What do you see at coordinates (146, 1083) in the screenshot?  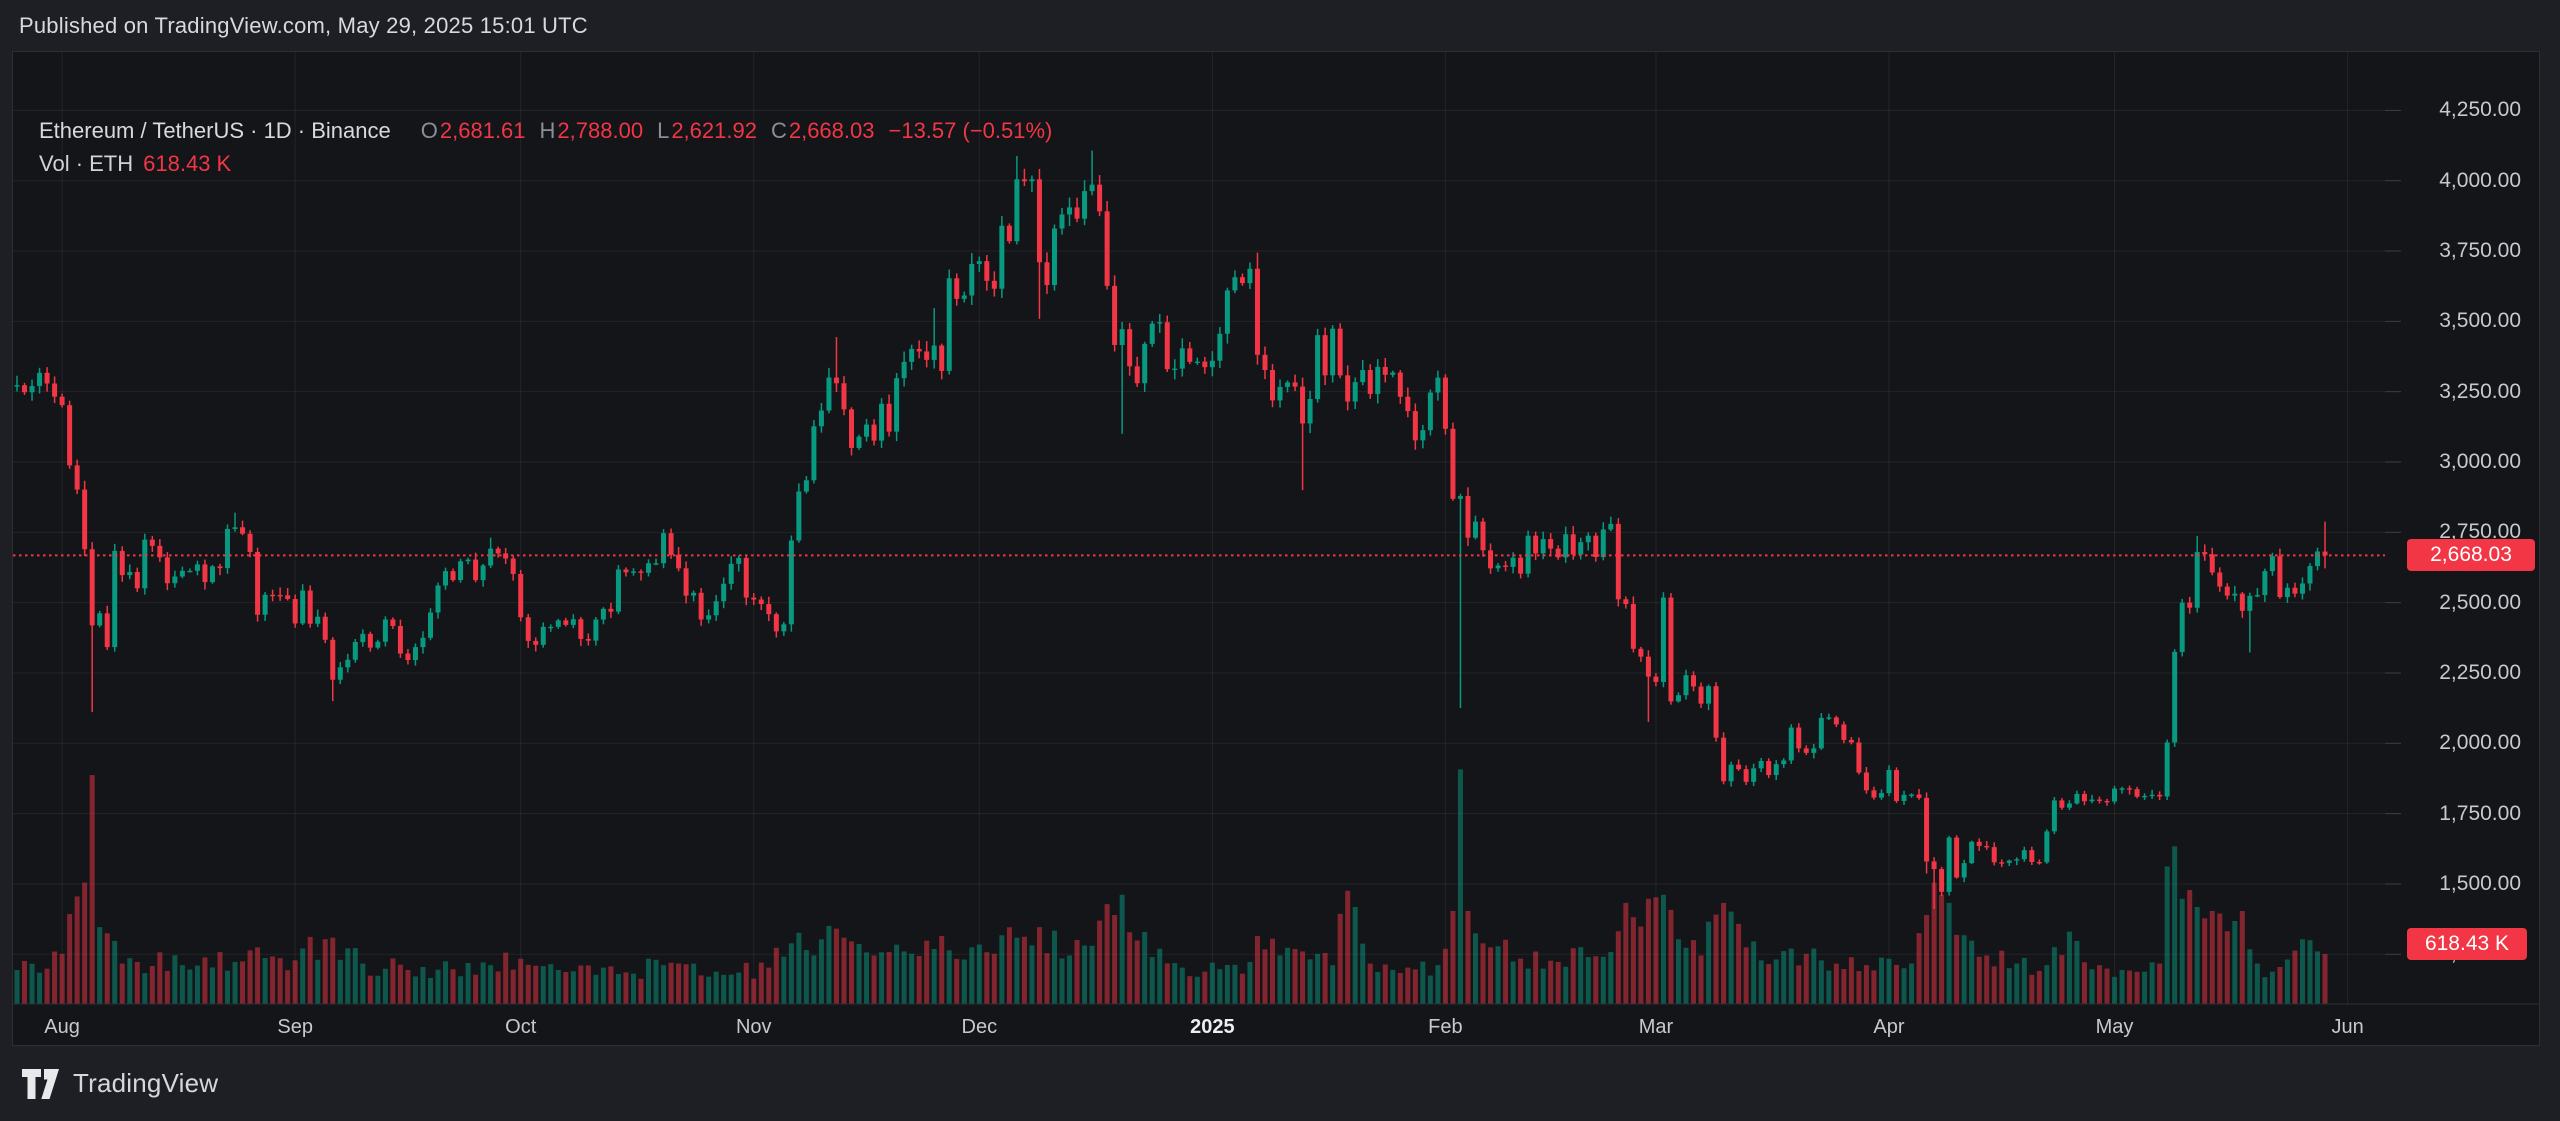 I see `tradingview-brand: TradingView` at bounding box center [146, 1083].